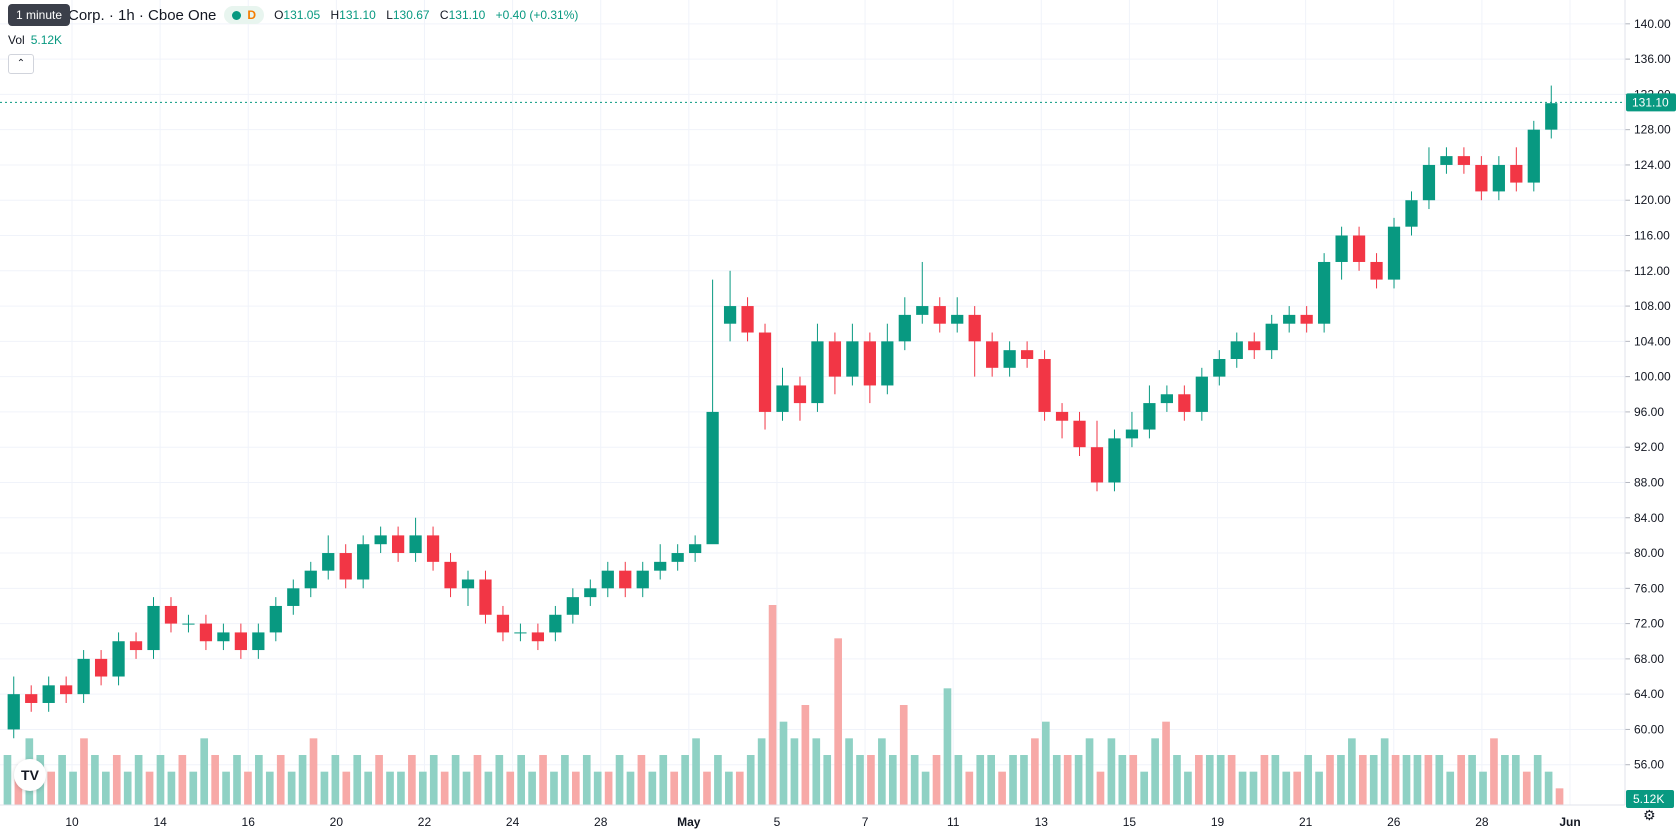  What do you see at coordinates (953, 822) in the screenshot?
I see `x-tick-label: 11` at bounding box center [953, 822].